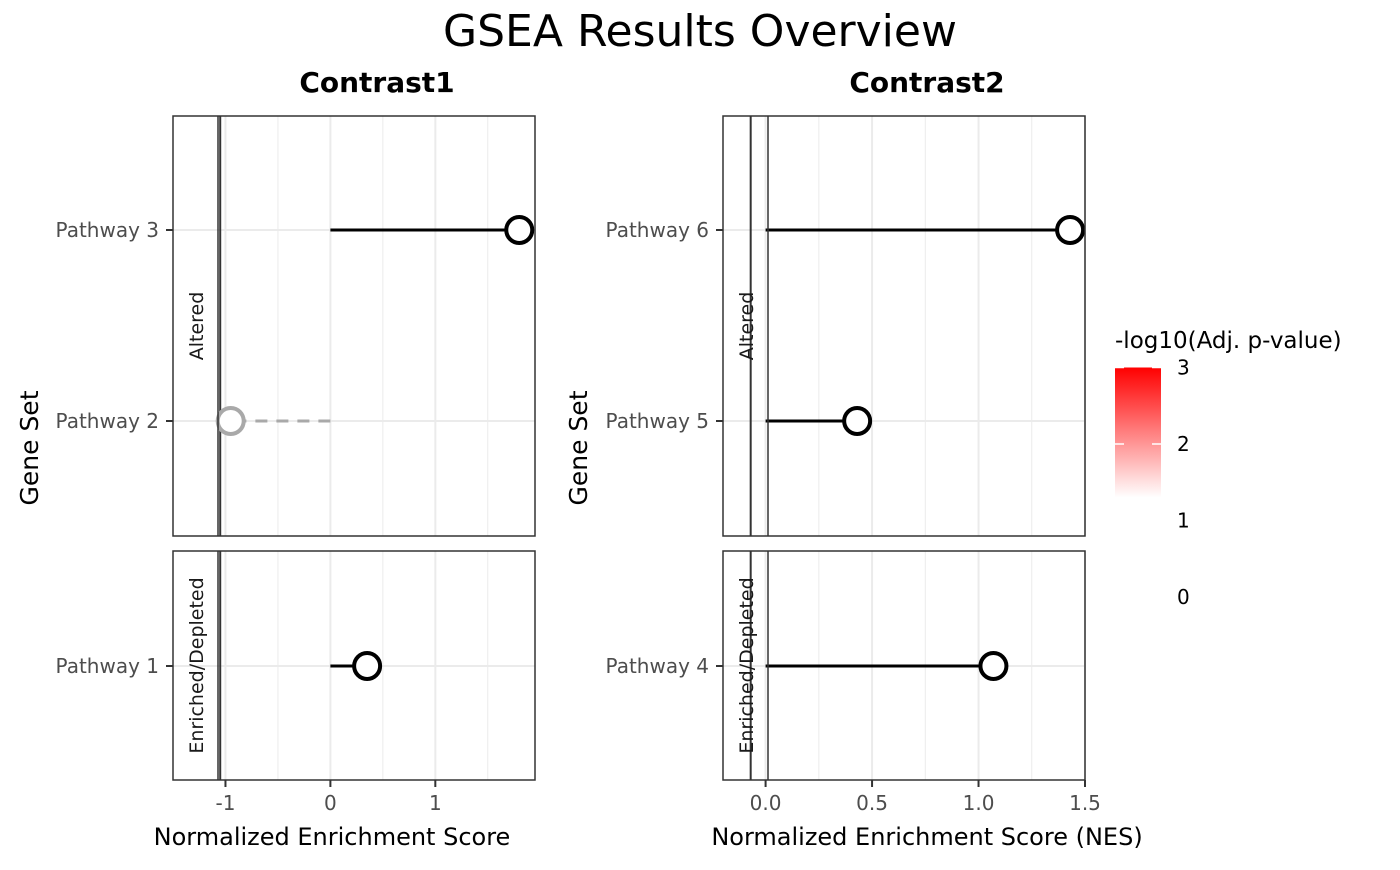 This screenshot has width=1400, height=870. Describe the element at coordinates (107, 666) in the screenshot. I see `y-tick-label: Pathway 1` at that location.